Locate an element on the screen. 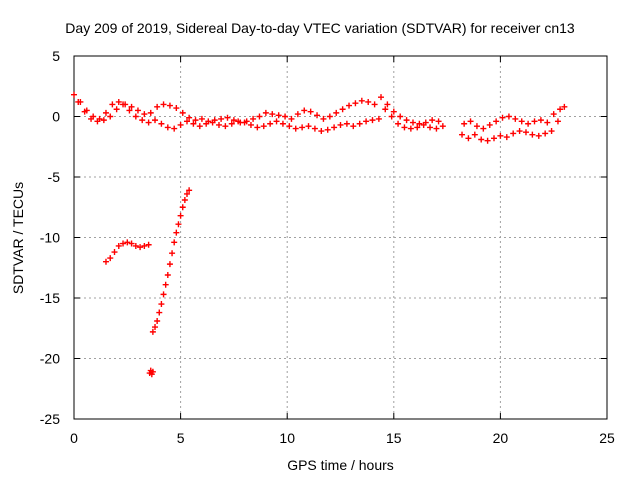  x-tick-label: 15 is located at coordinates (394, 438).